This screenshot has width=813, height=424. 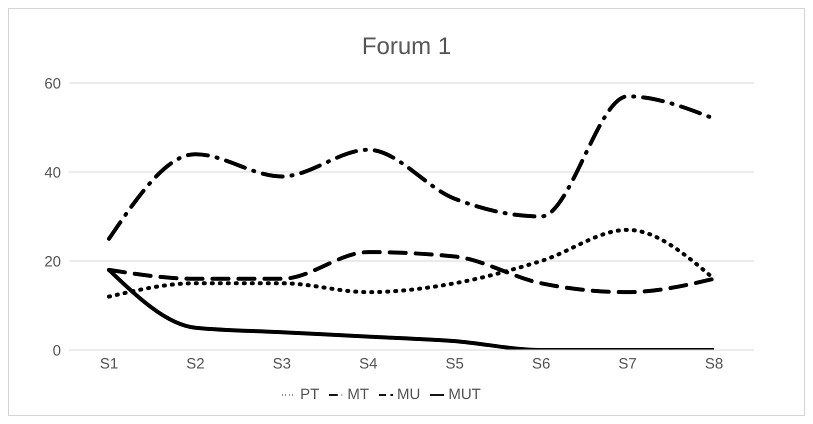 I want to click on x-tick-label: S2, so click(x=195, y=364).